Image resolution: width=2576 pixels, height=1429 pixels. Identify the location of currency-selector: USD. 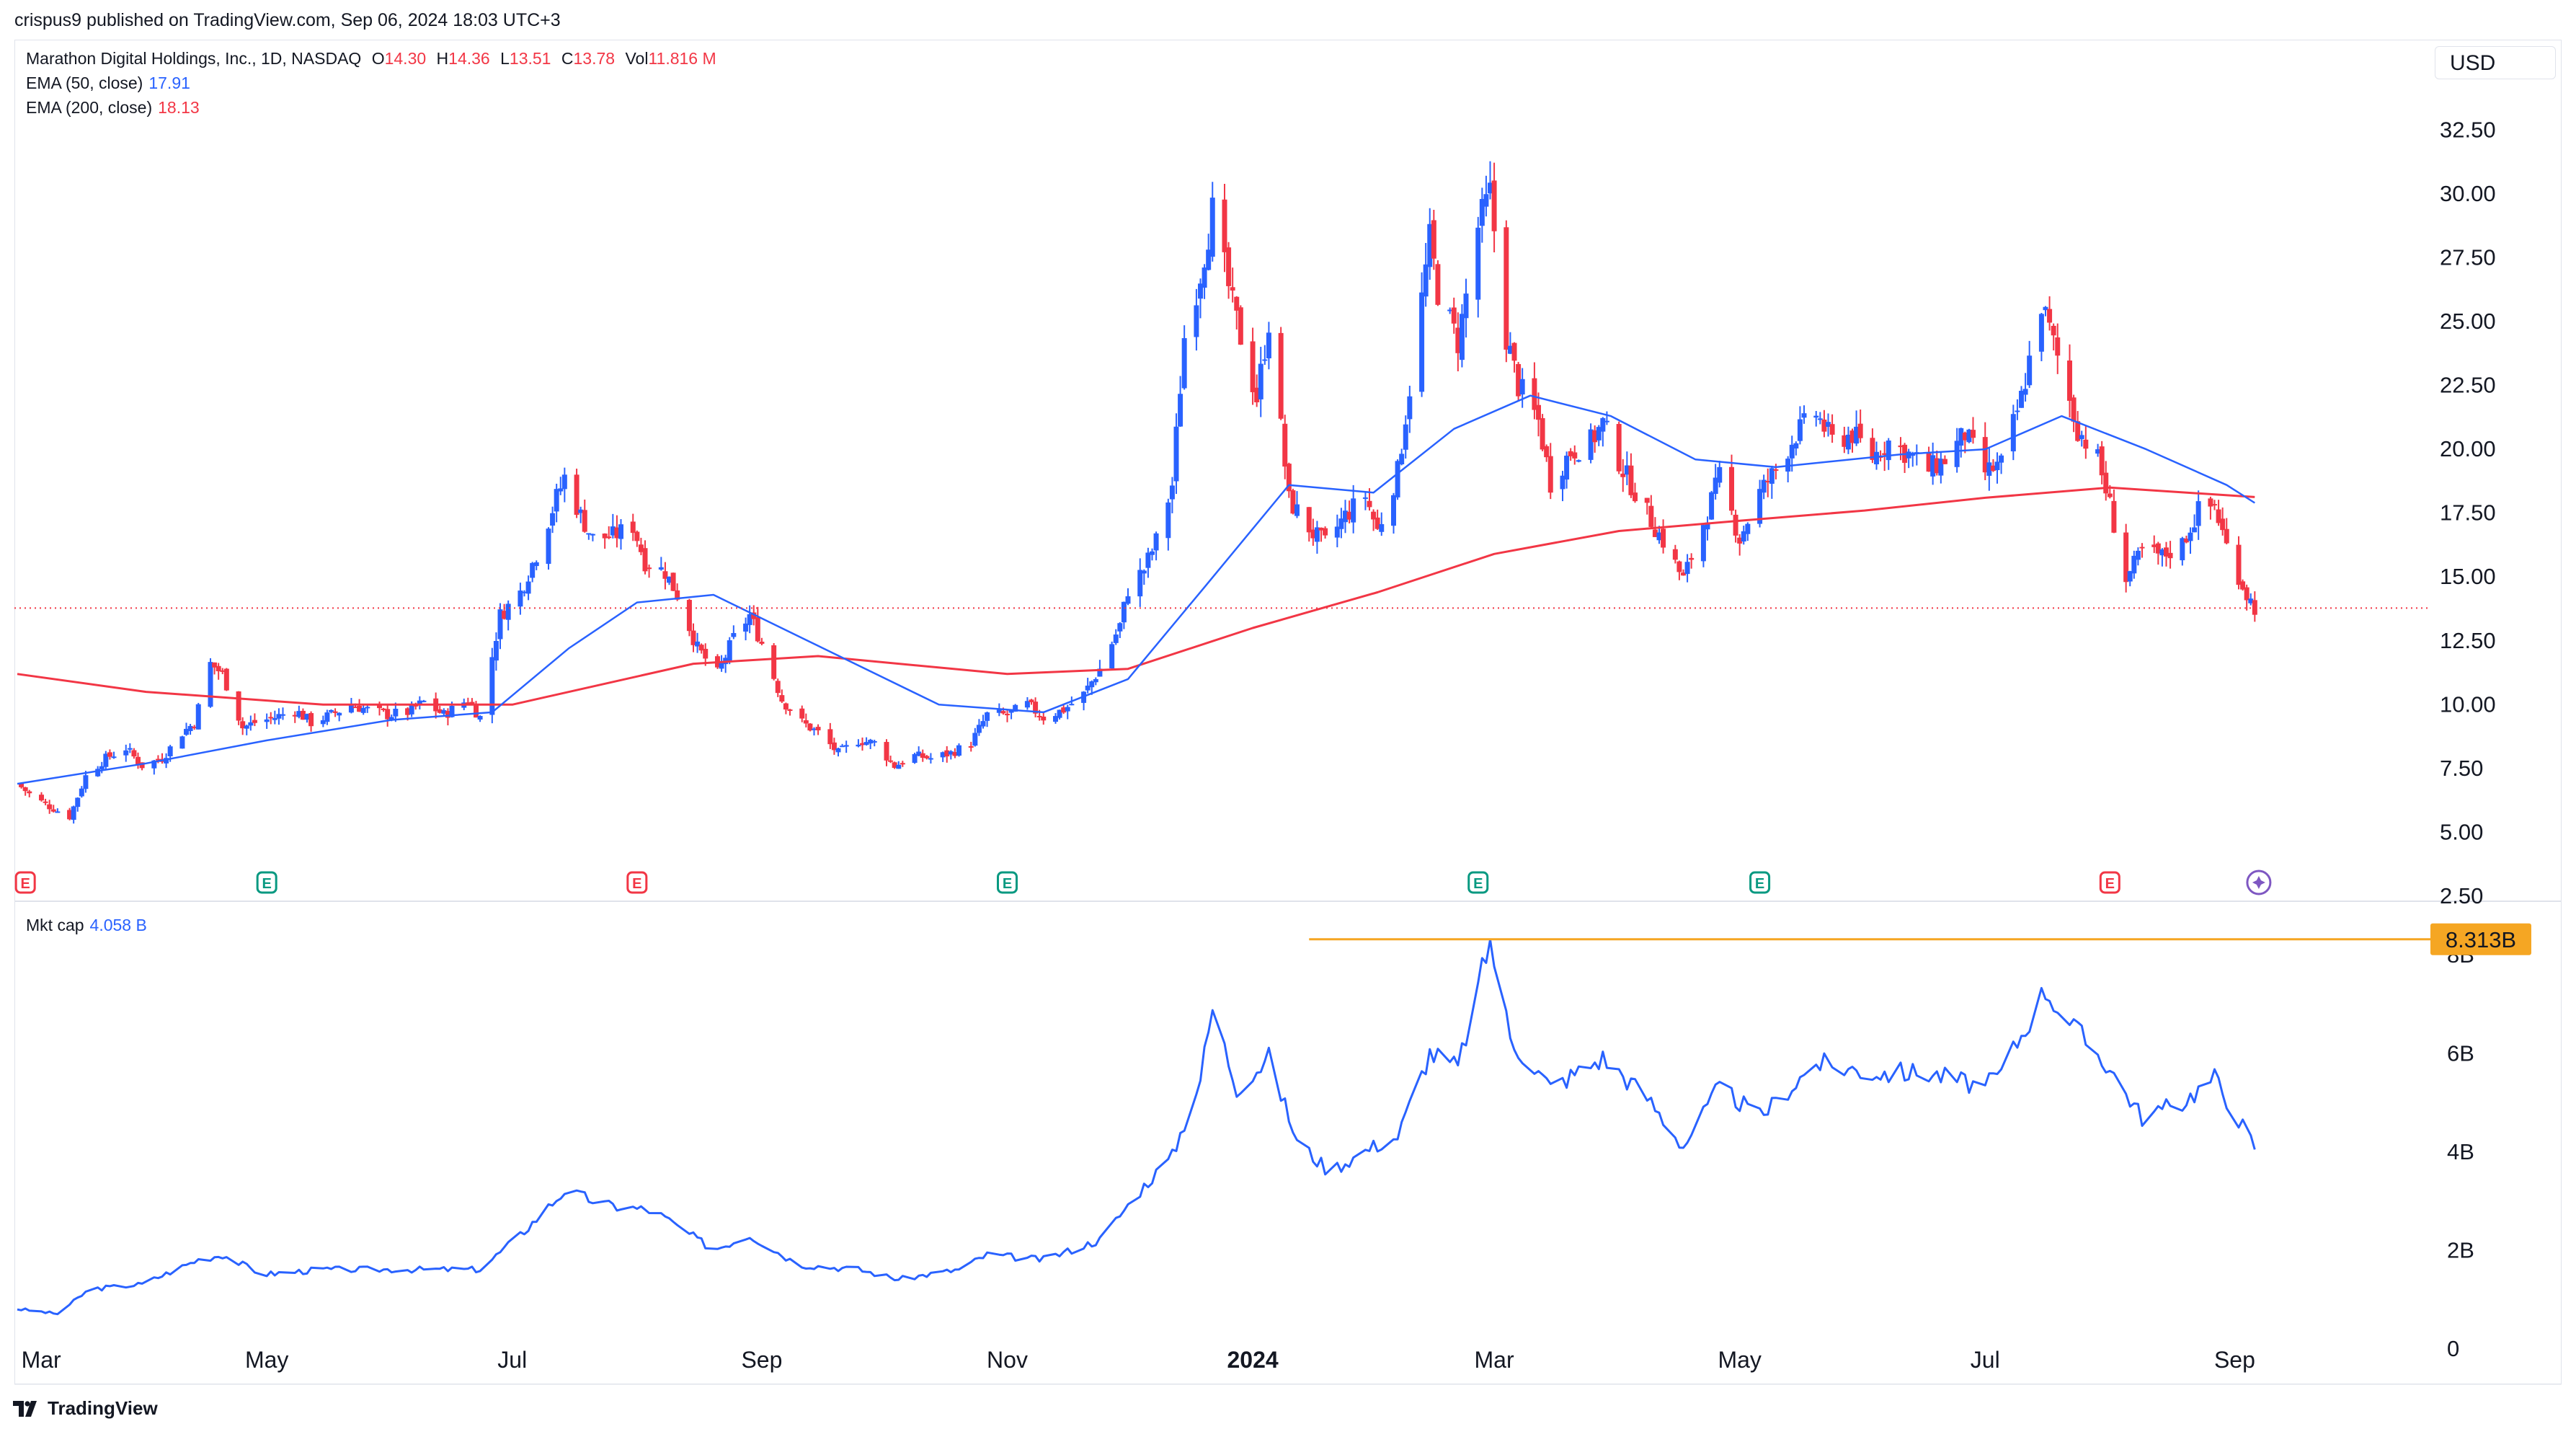
(2495, 62).